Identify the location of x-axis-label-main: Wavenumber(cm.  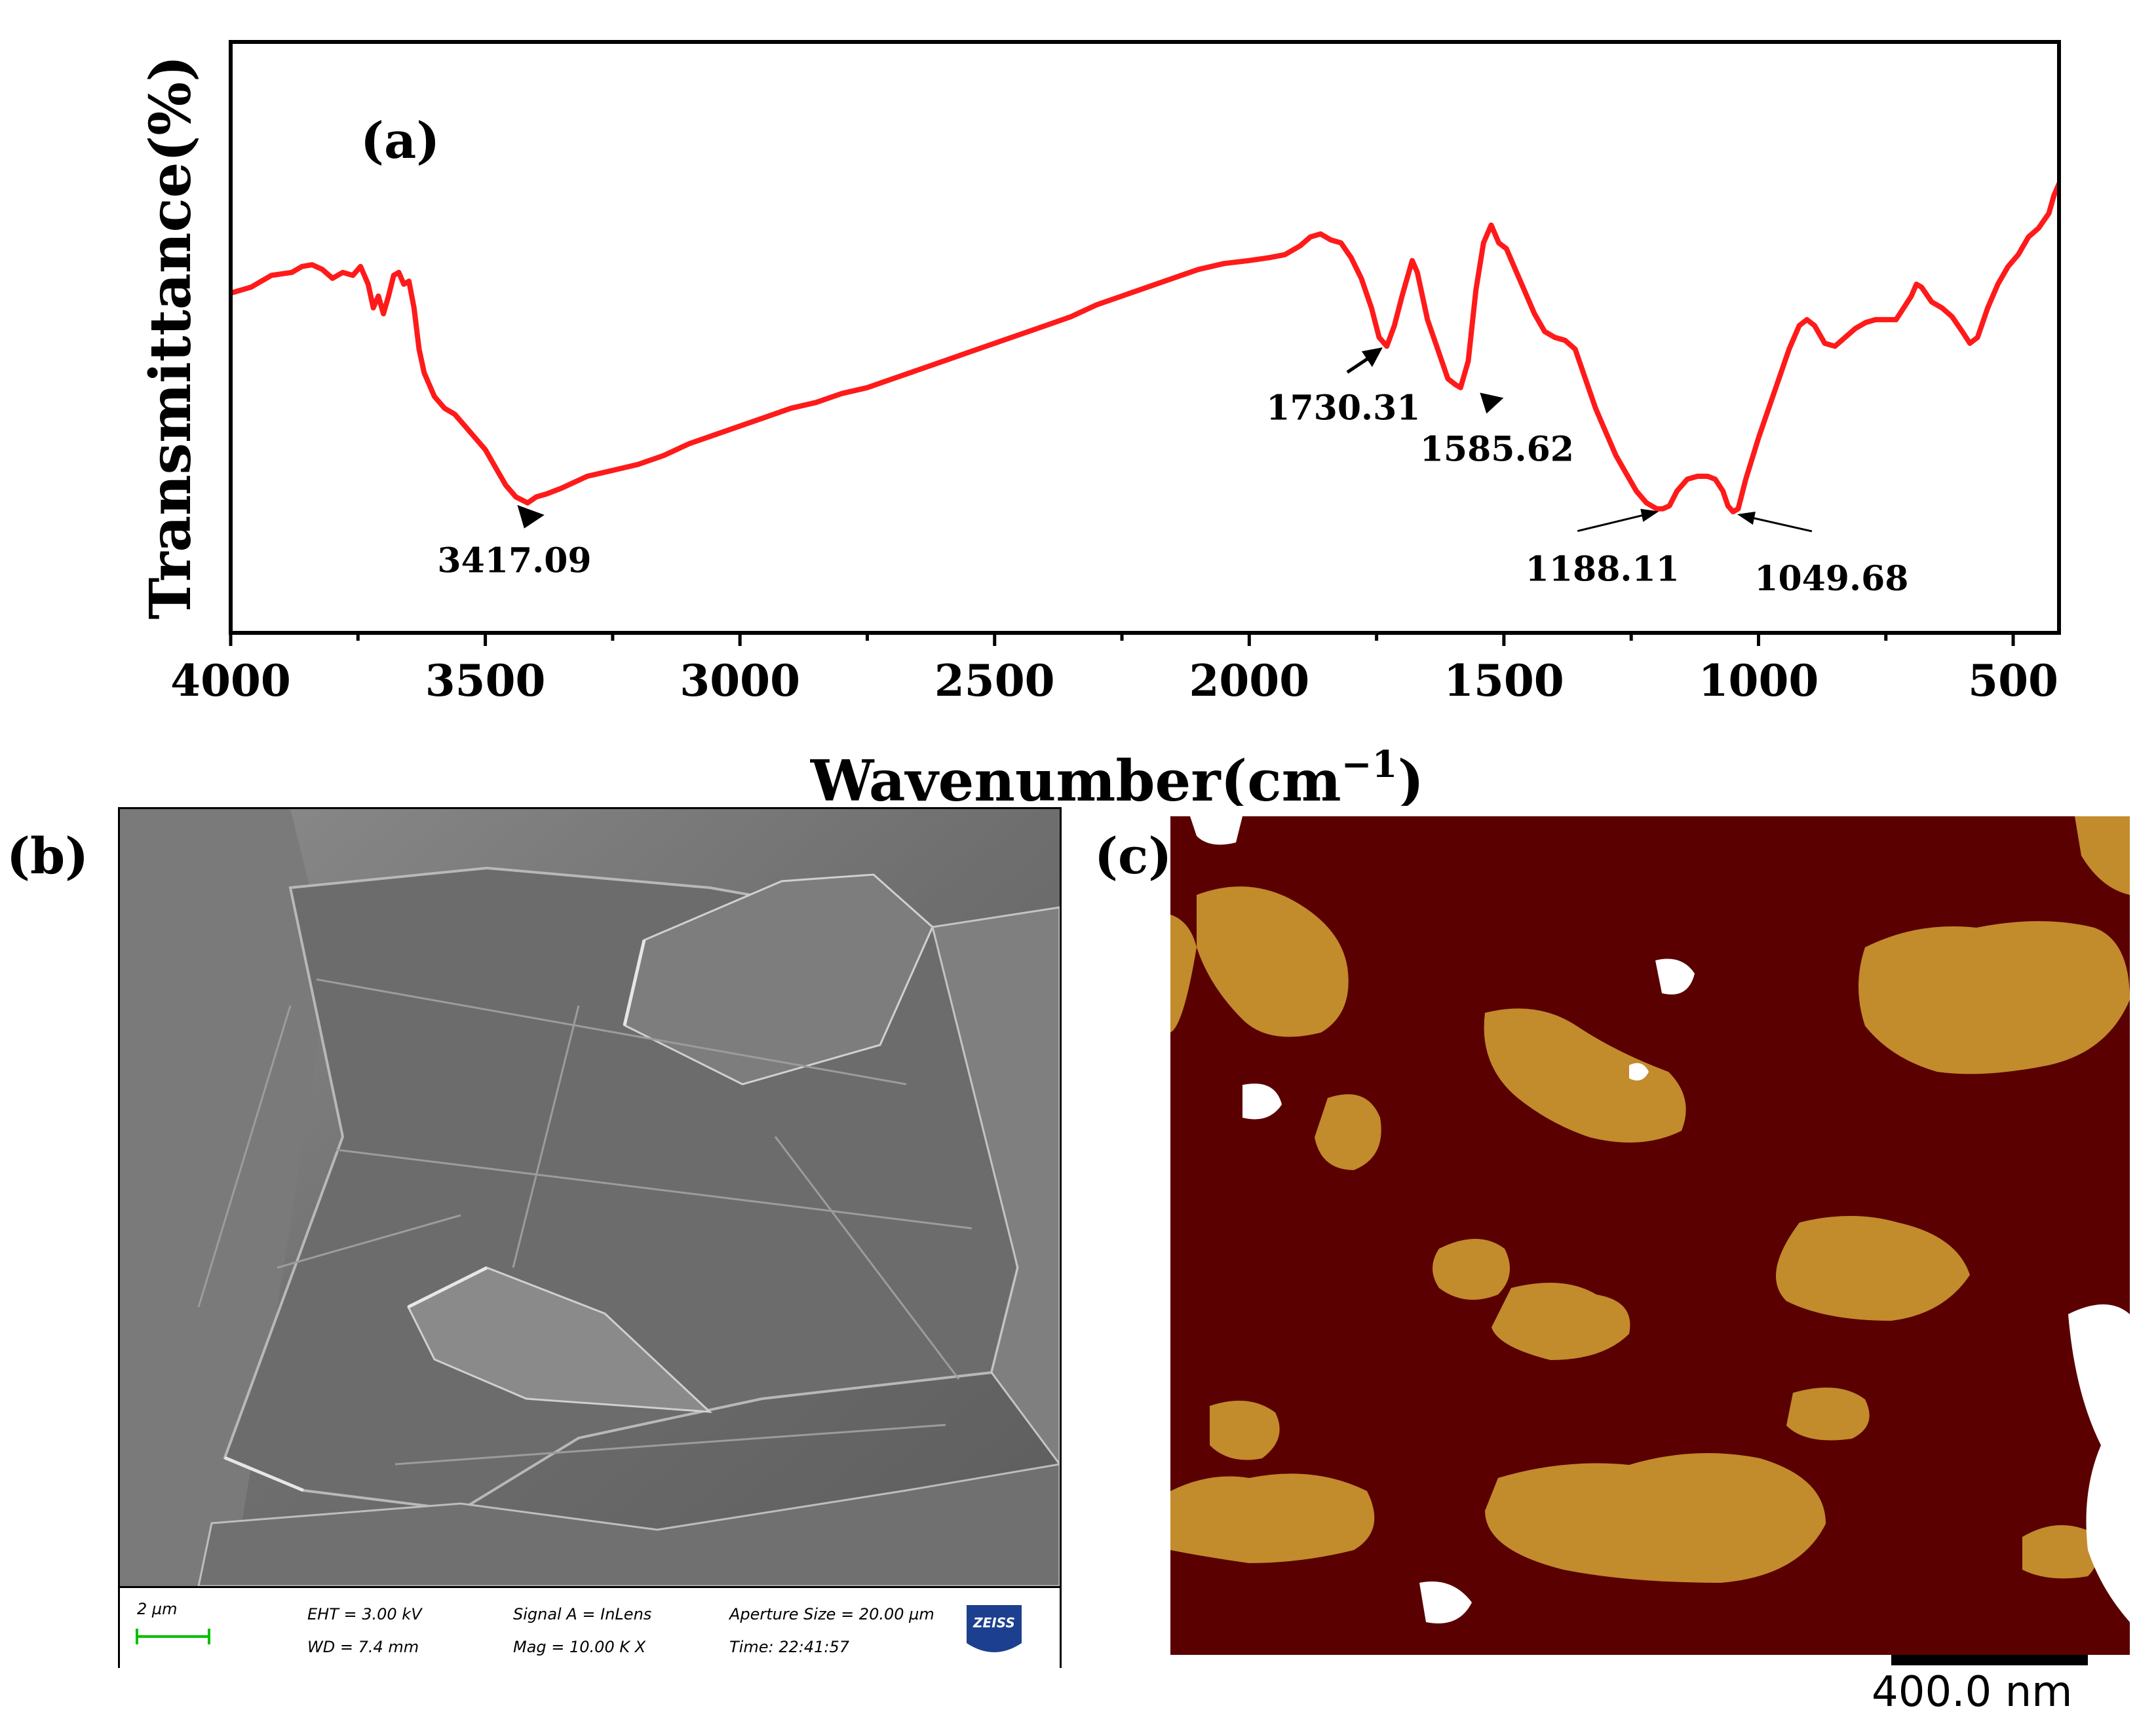
(1075, 777).